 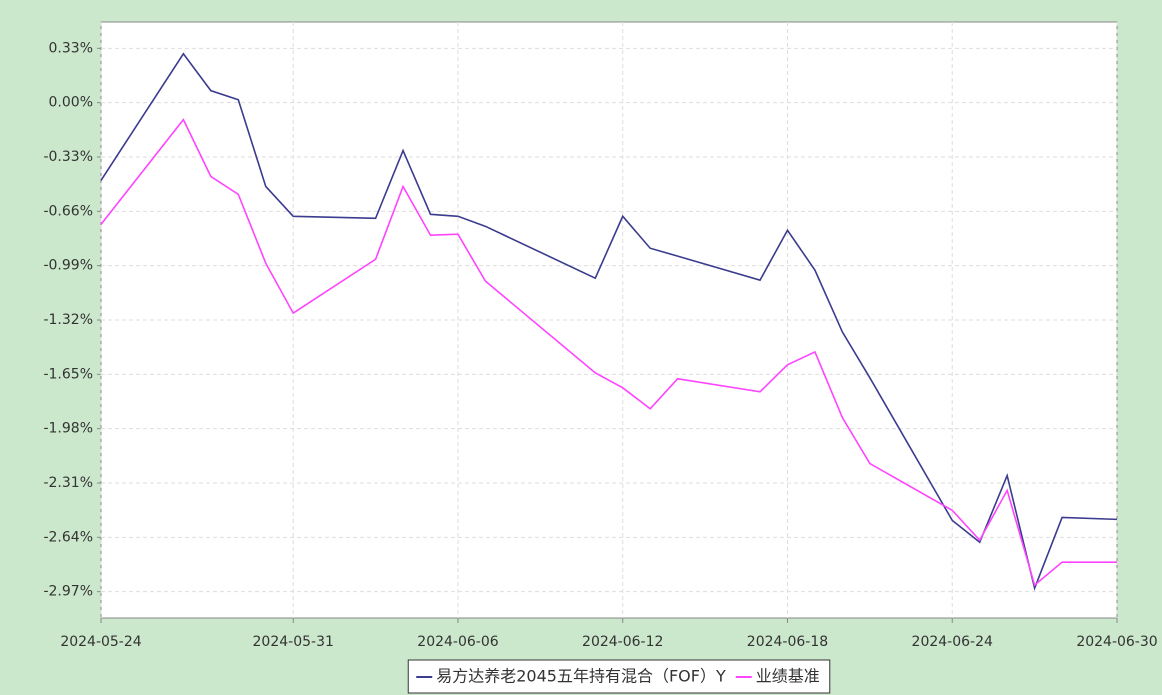 I want to click on y-tick-label: 0.33%, so click(x=71, y=48).